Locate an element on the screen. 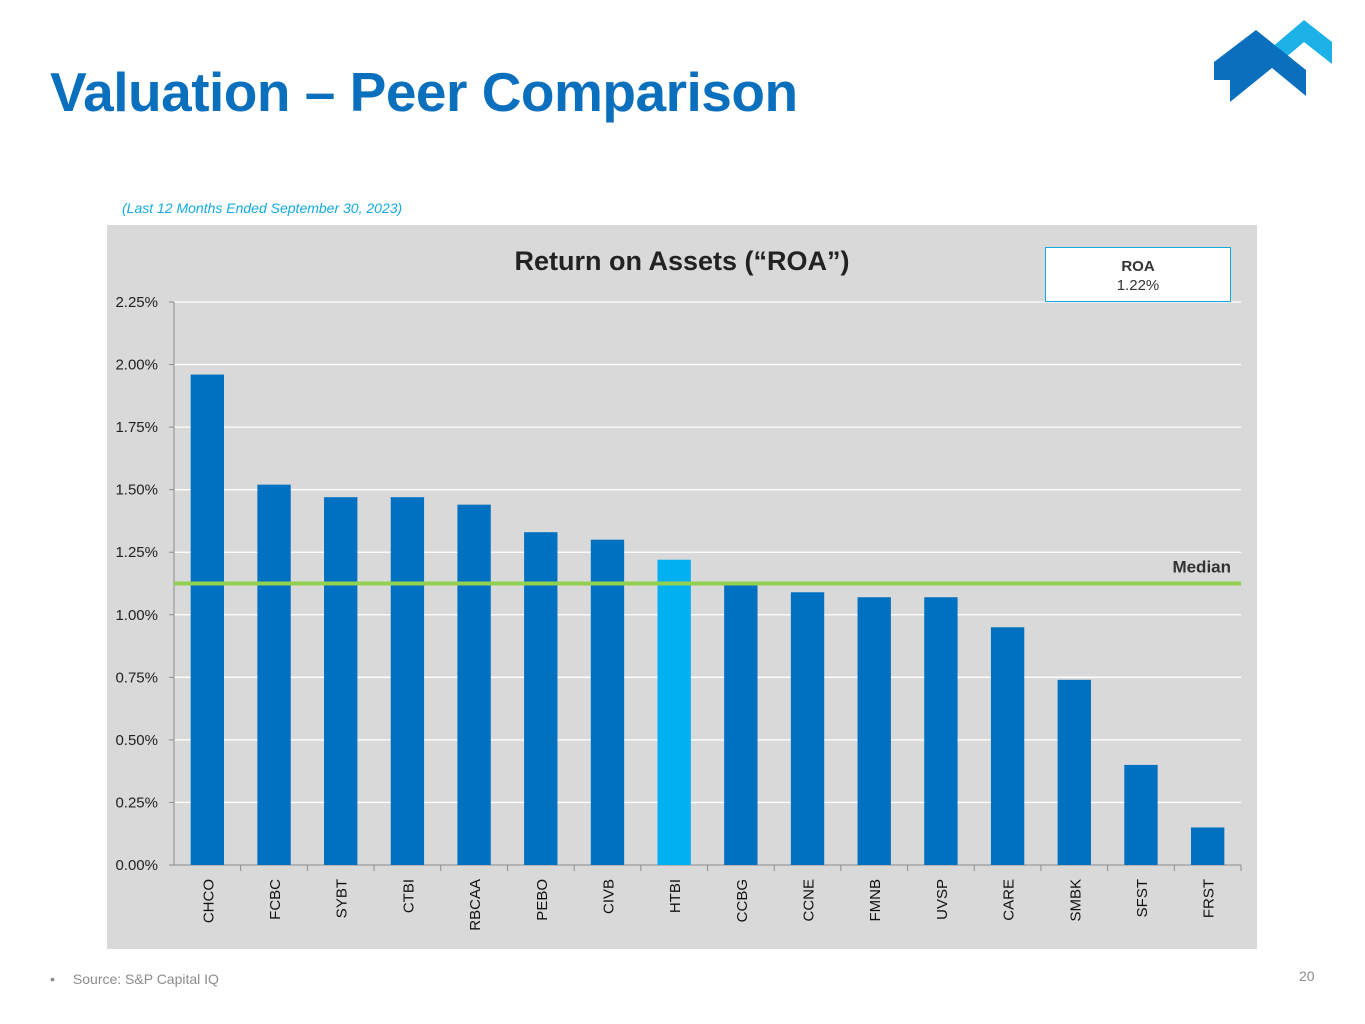 This screenshot has width=1365, height=1024. x-tick-label: CHCO is located at coordinates (208, 901).